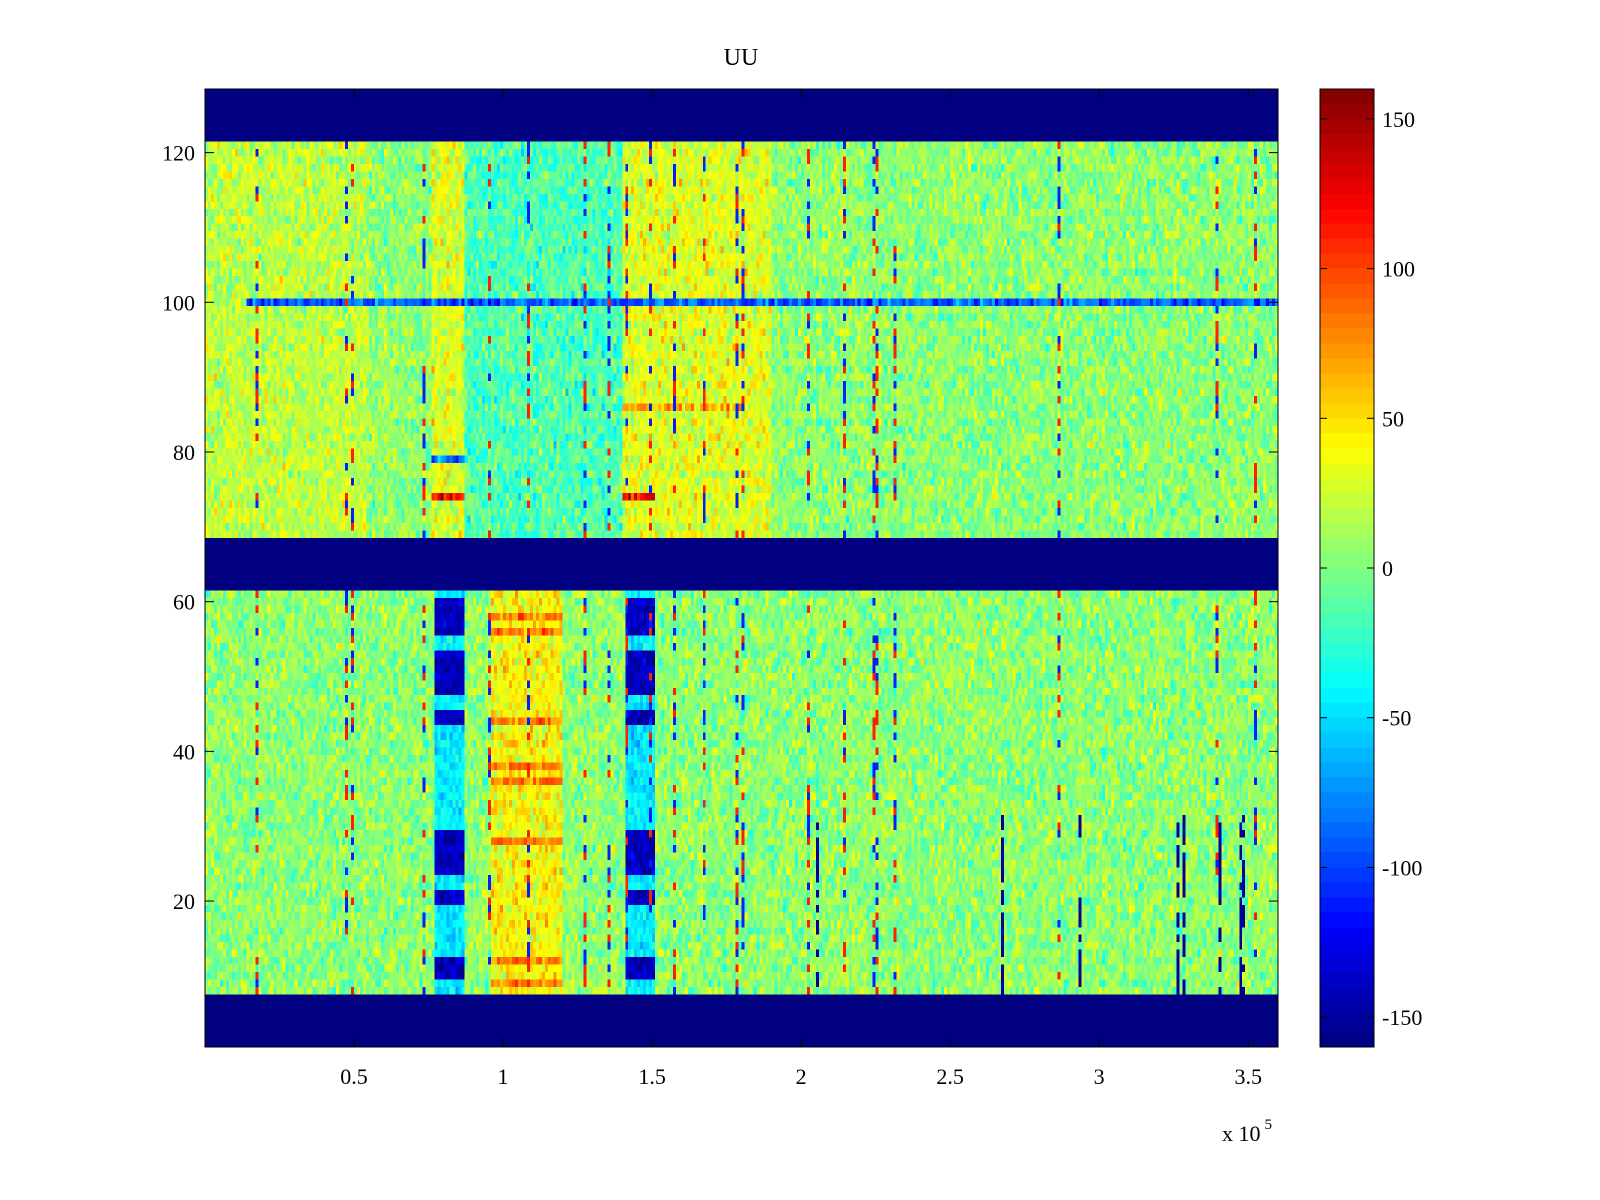 Image resolution: width=1600 pixels, height=1200 pixels. I want to click on y-tick-label: 120, so click(178, 153).